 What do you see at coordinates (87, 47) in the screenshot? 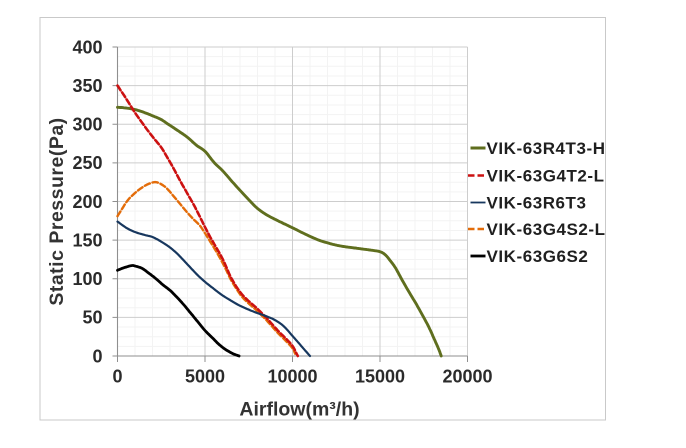
I see `svg-text: 400` at bounding box center [87, 47].